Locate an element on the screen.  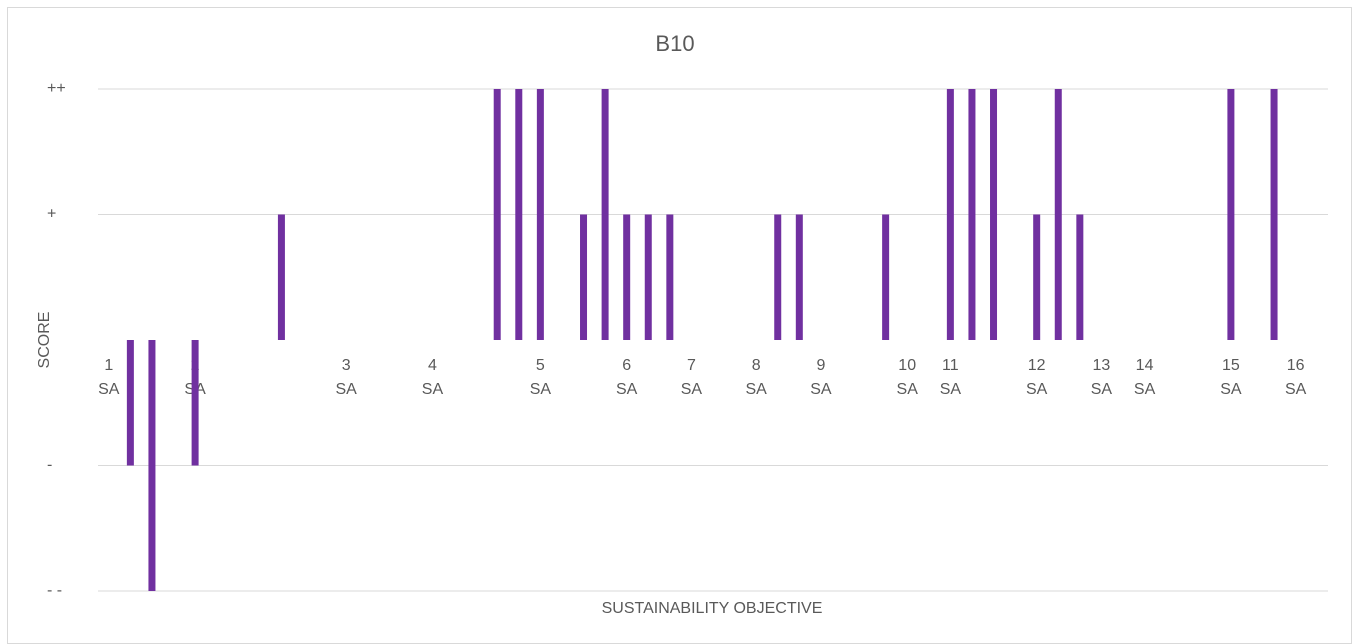
x-tick-label: 16 SA is located at coordinates (1295, 377).